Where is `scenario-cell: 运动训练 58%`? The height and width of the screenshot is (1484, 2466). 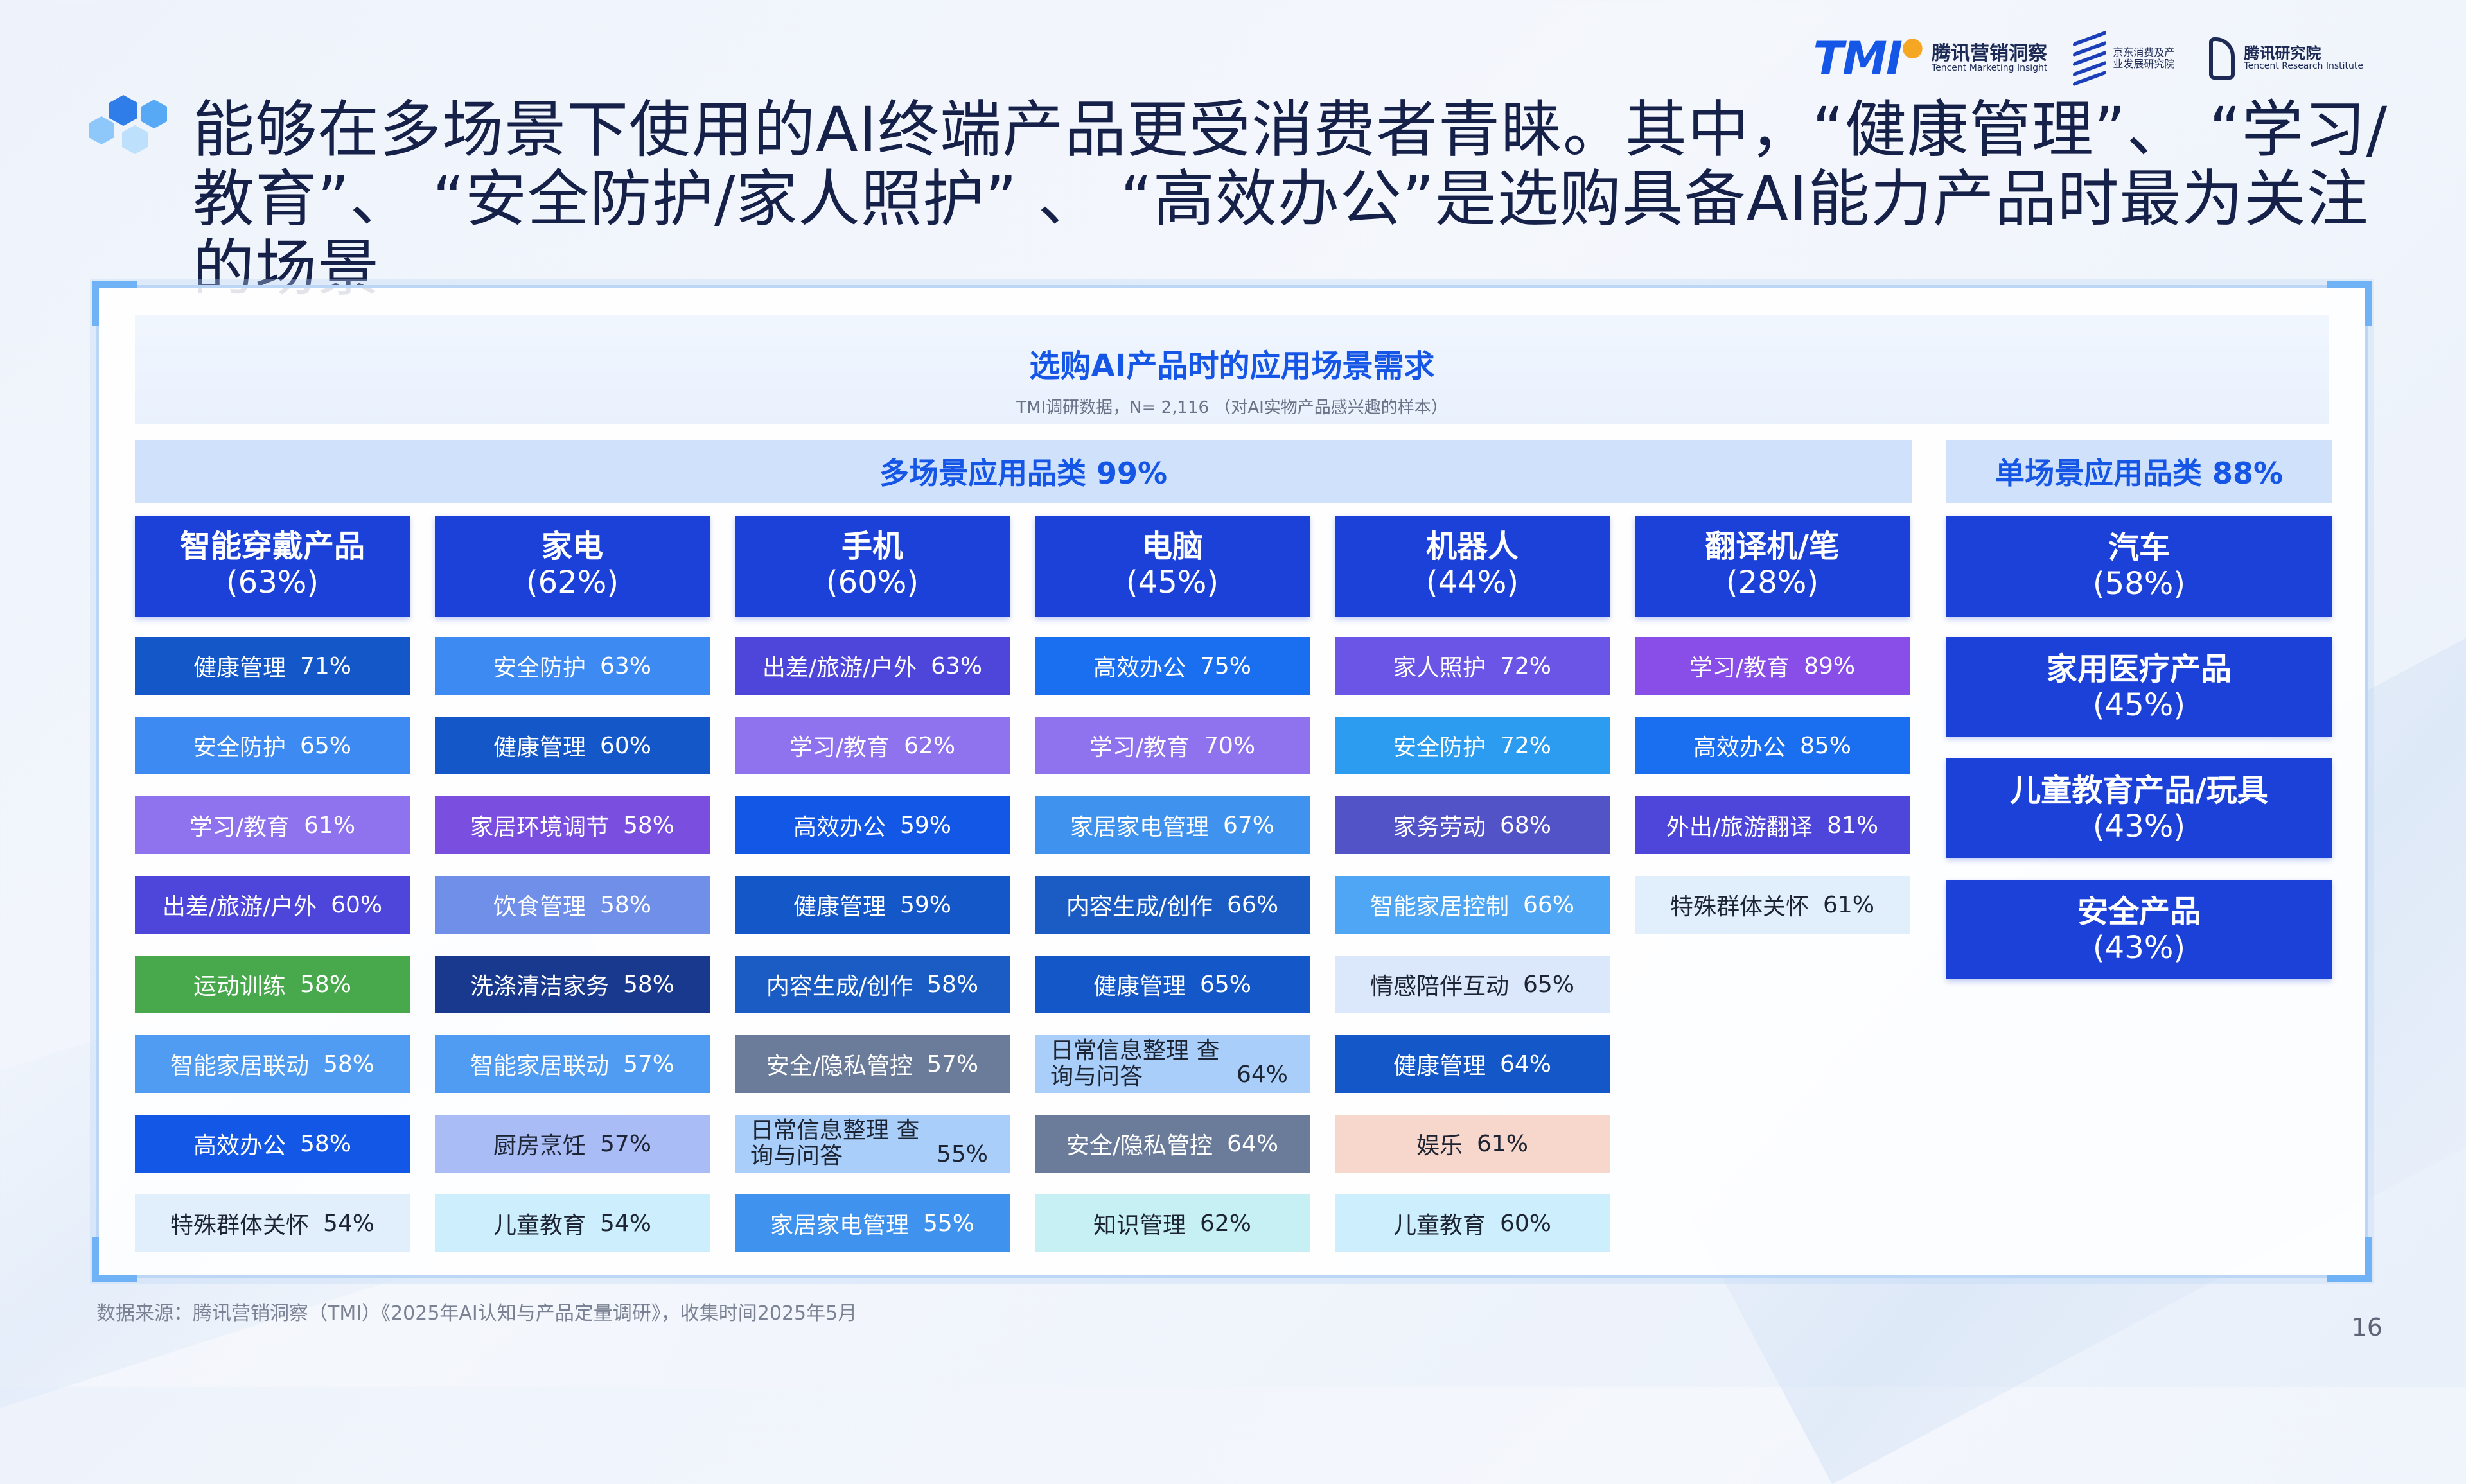
scenario-cell: 运动训练 58% is located at coordinates (272, 984).